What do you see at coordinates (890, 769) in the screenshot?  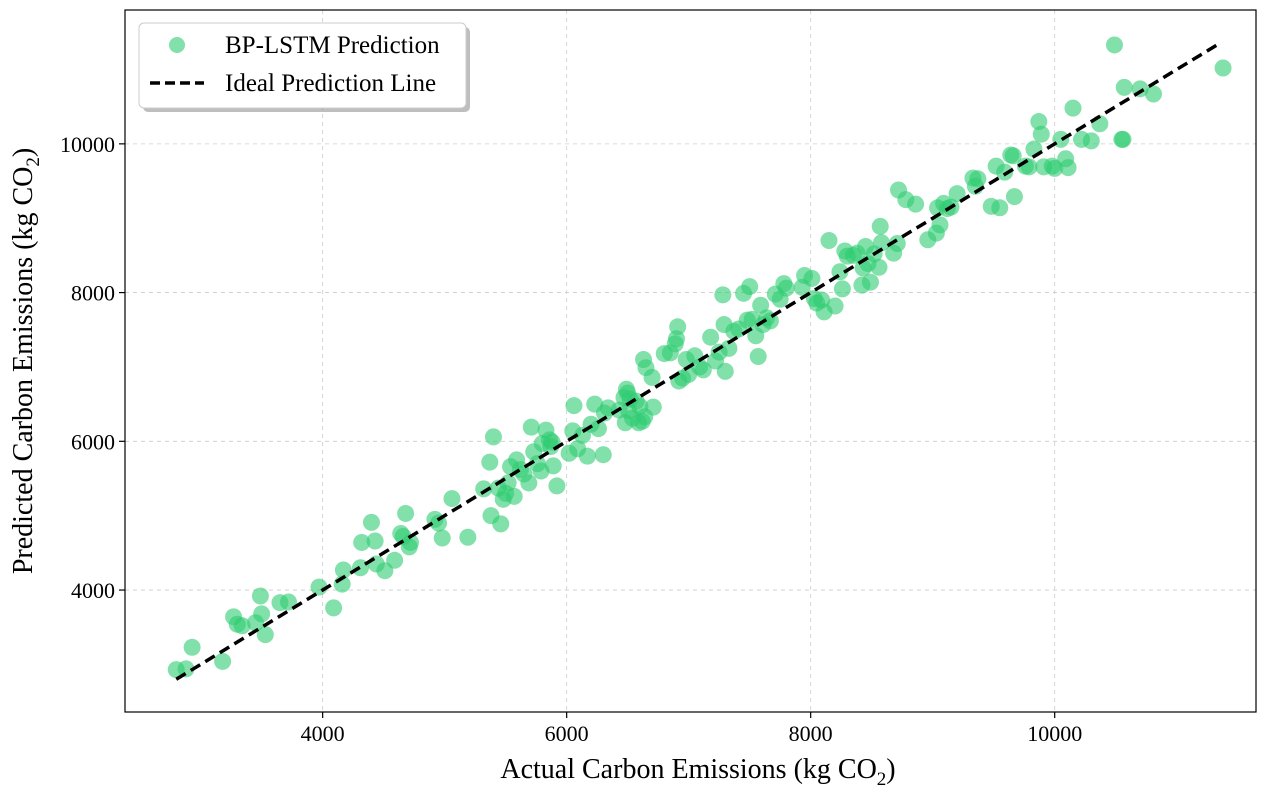 I see `x-axis-title-tail: )` at bounding box center [890, 769].